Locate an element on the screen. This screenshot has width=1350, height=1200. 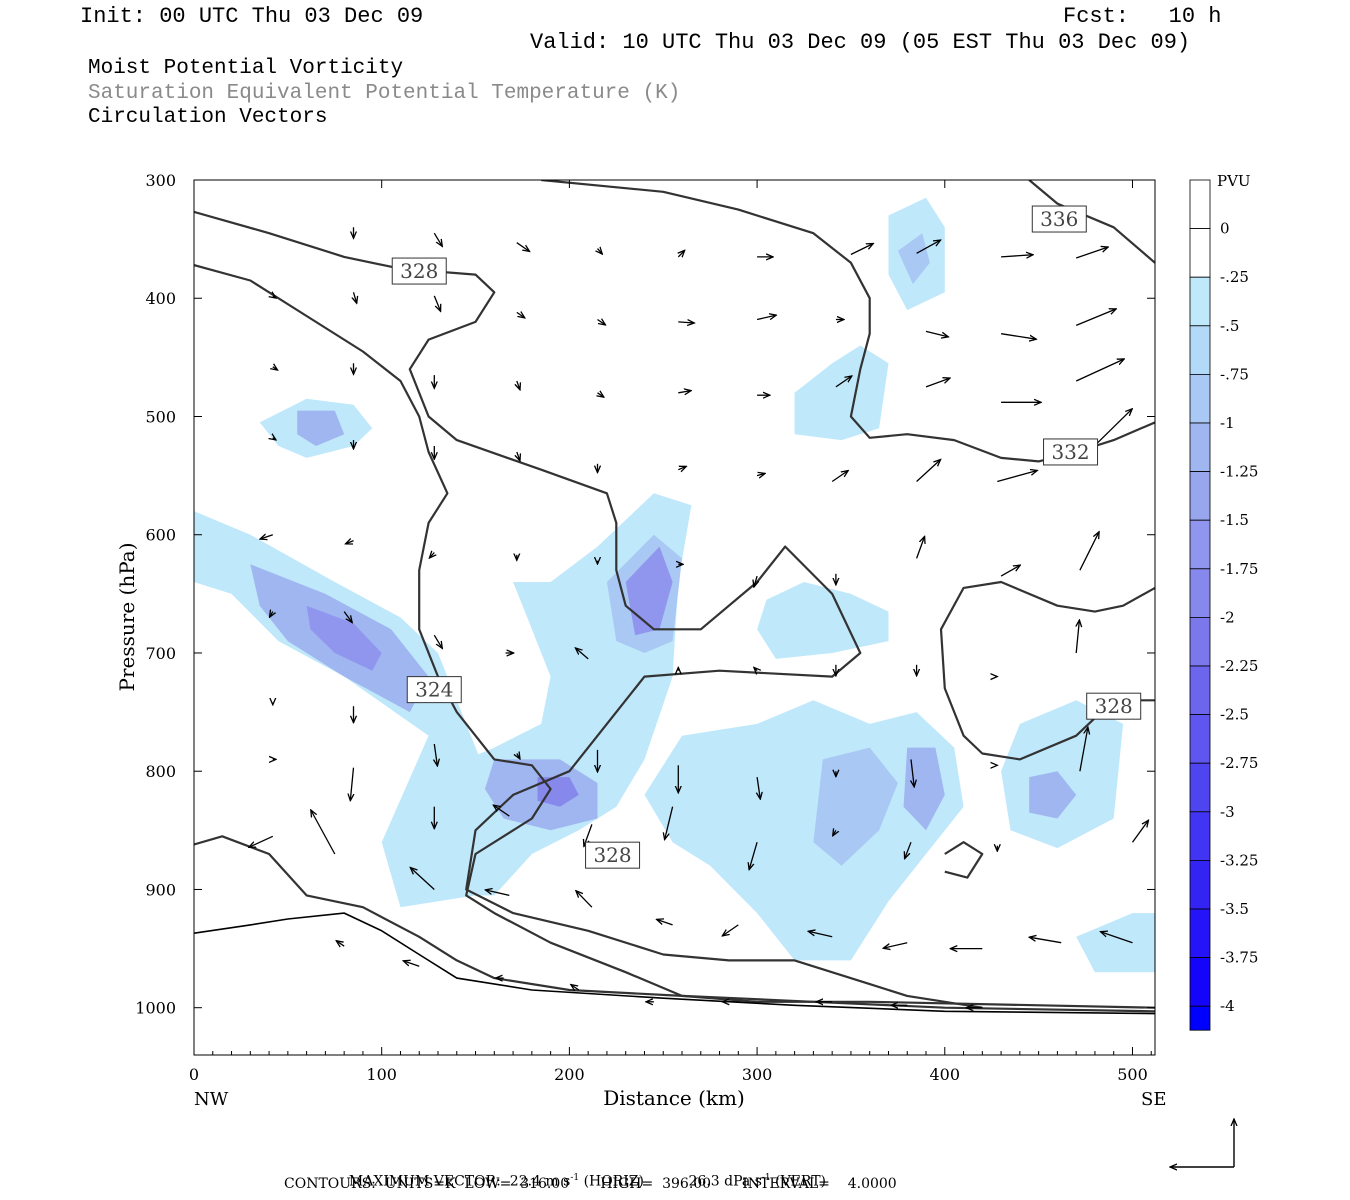
colorbar-level-label: -1.25 is located at coordinates (1239, 472).